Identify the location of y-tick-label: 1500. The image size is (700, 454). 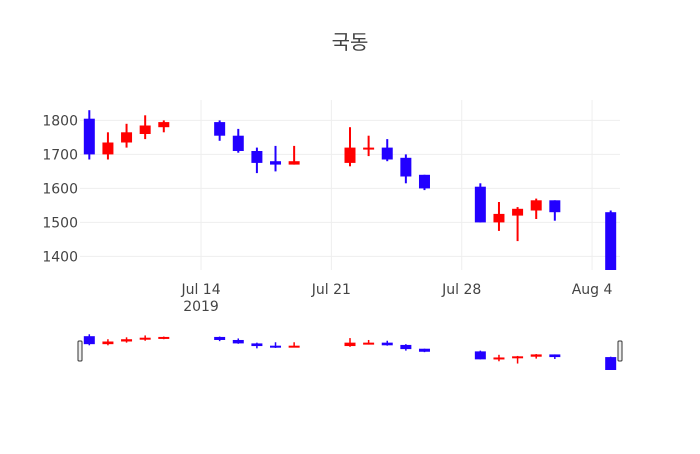
(60, 223).